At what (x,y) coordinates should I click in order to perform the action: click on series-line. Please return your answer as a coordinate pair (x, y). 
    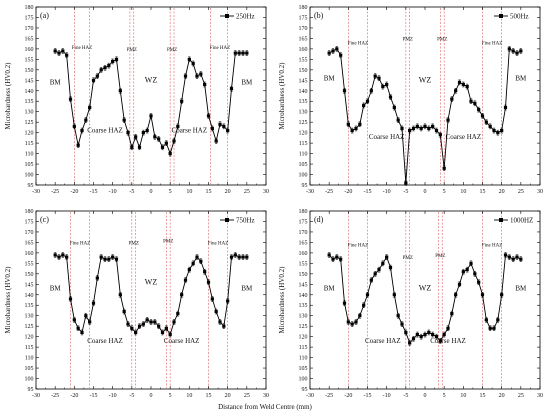
    Looking at the image, I should click on (425, 115).